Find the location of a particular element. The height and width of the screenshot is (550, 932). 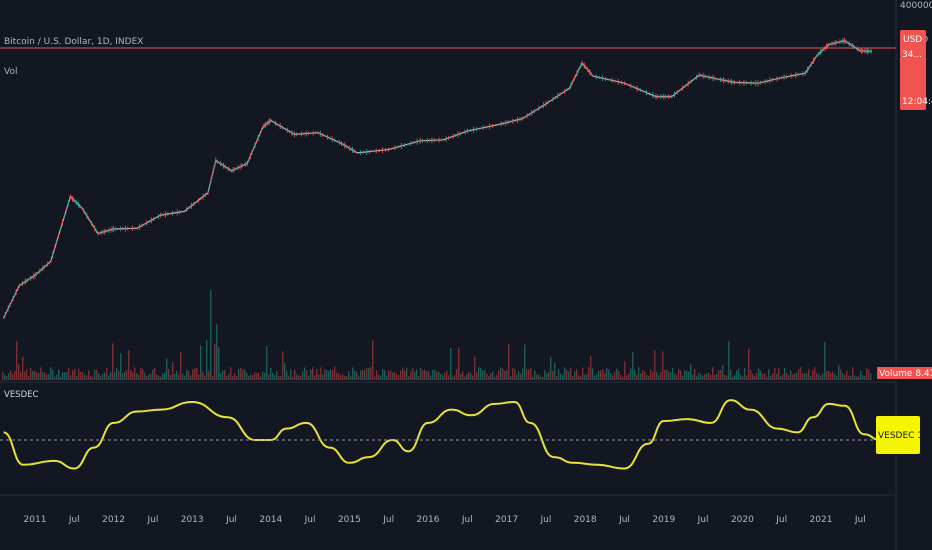

currency-in-badge: USD is located at coordinates (912, 40).